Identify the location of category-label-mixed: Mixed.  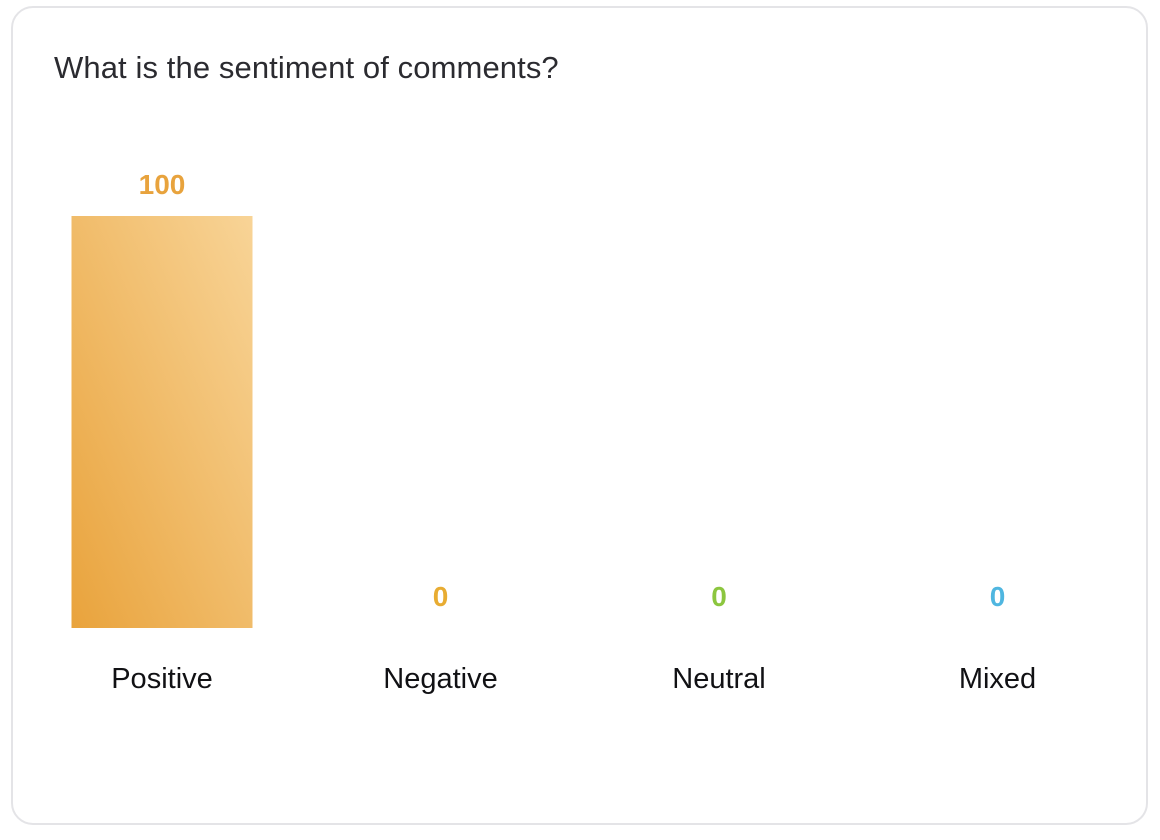
(997, 679).